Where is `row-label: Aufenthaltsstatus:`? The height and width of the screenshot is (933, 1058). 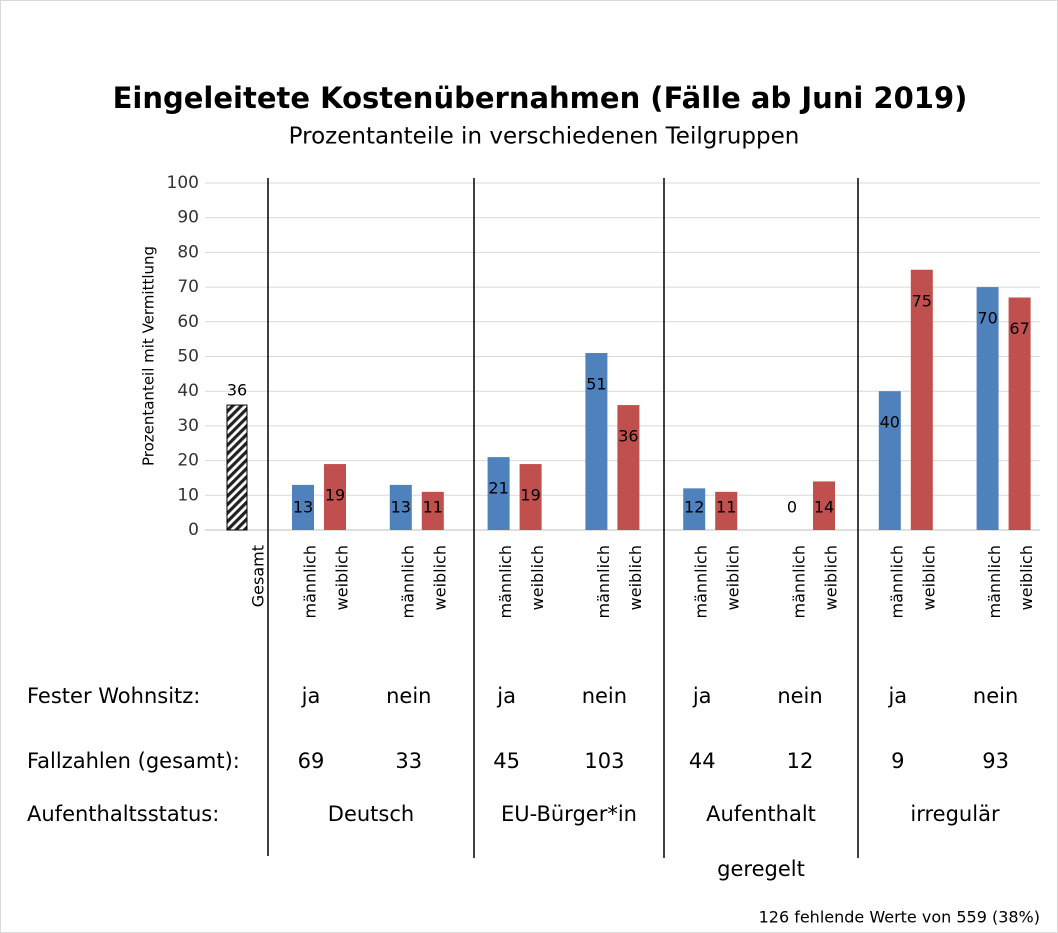 row-label: Aufenthaltsstatus: is located at coordinates (123, 814).